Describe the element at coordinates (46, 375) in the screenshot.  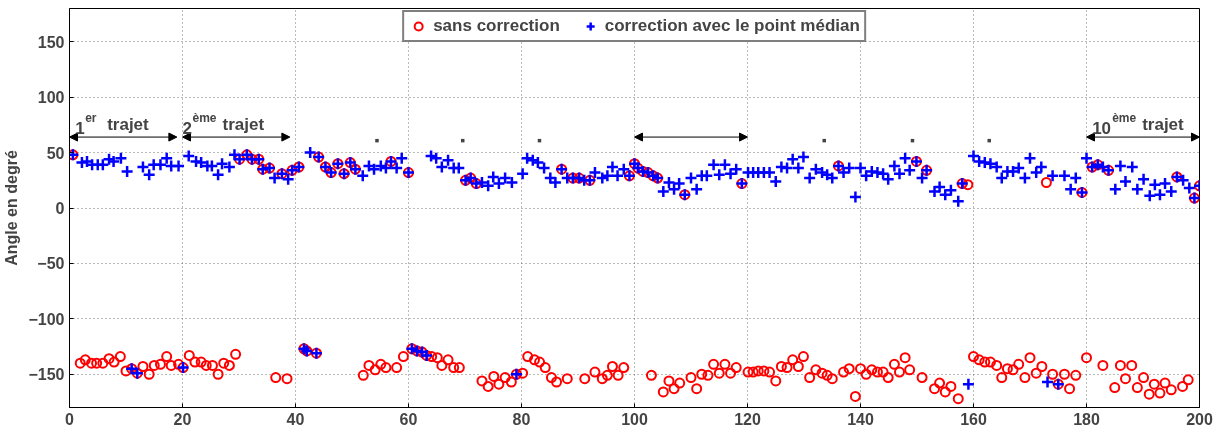
I see `y-tick-label: −150` at that location.